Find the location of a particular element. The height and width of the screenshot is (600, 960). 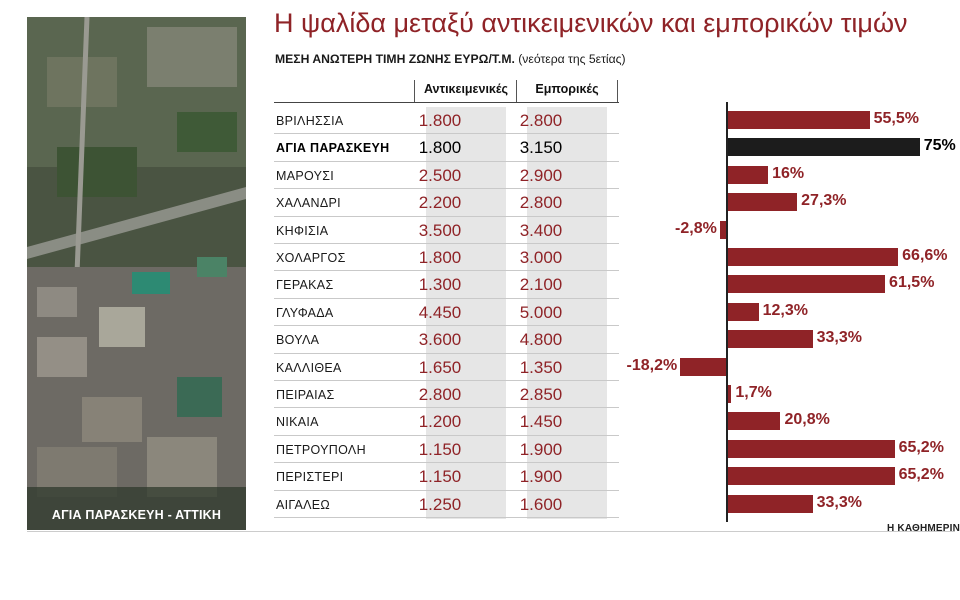

objective-price: 1.150 is located at coordinates (440, 449).